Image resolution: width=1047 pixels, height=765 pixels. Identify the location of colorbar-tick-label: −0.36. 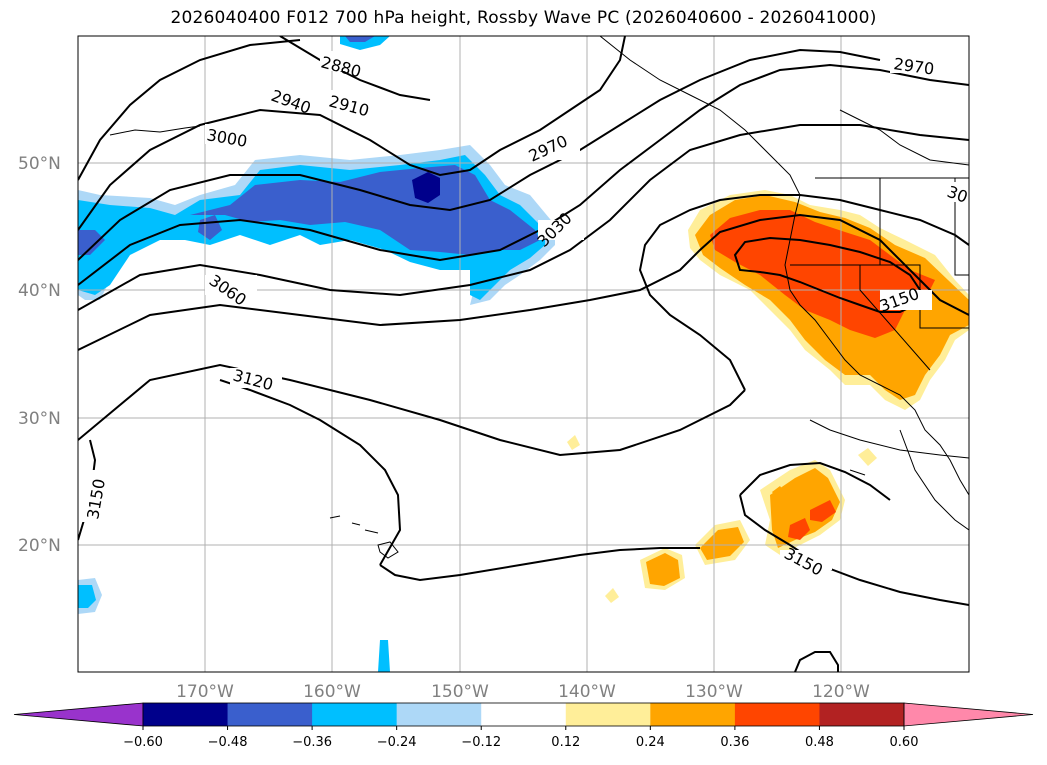
(312, 742).